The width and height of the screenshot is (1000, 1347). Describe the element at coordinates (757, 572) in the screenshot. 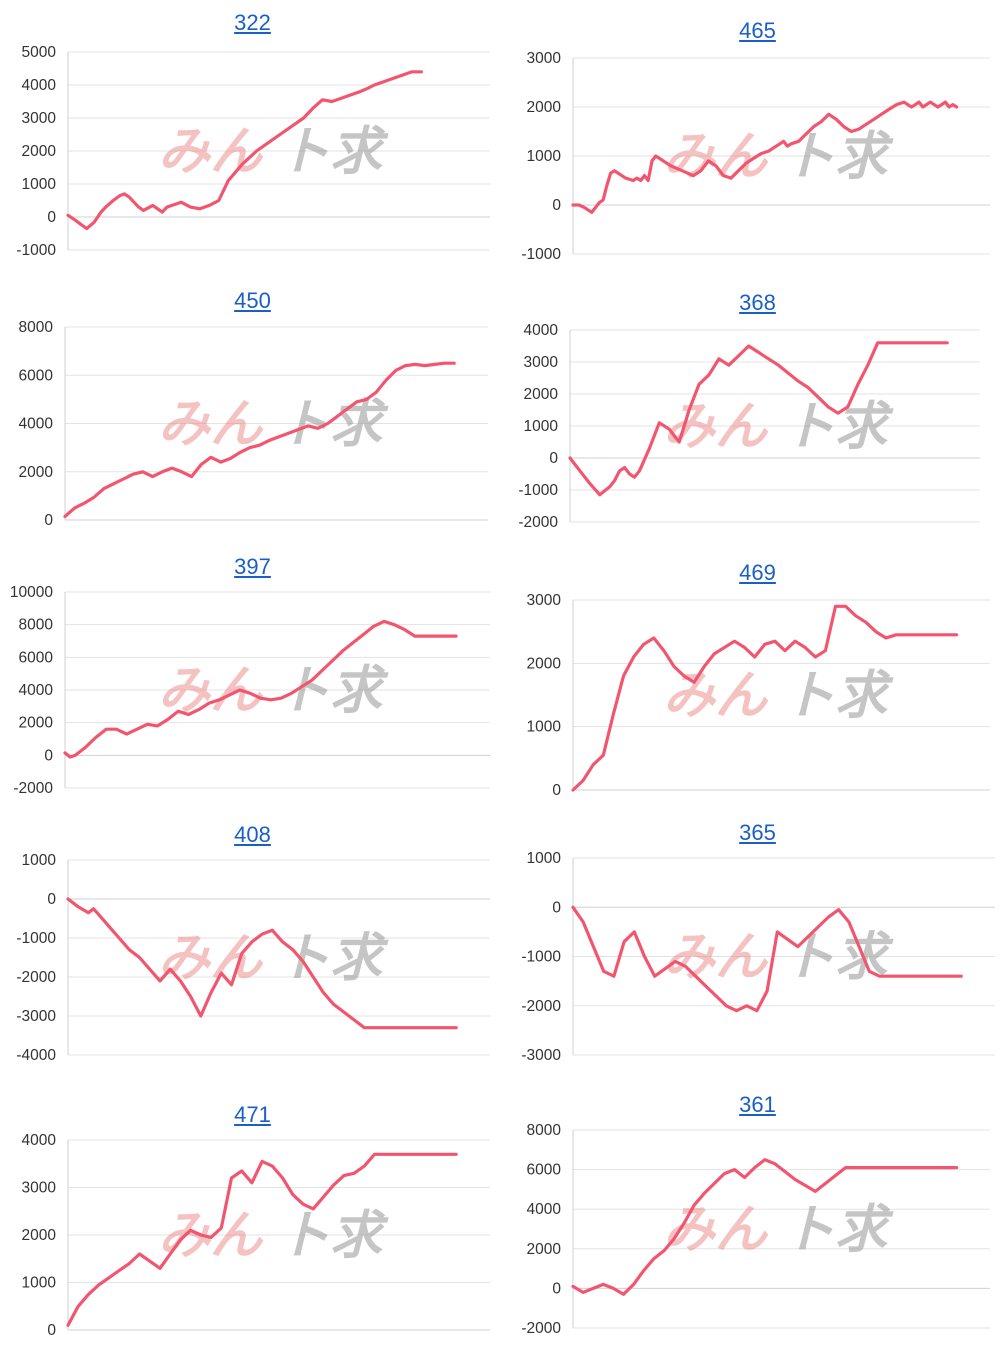

I see `chart-title-link: 469` at that location.